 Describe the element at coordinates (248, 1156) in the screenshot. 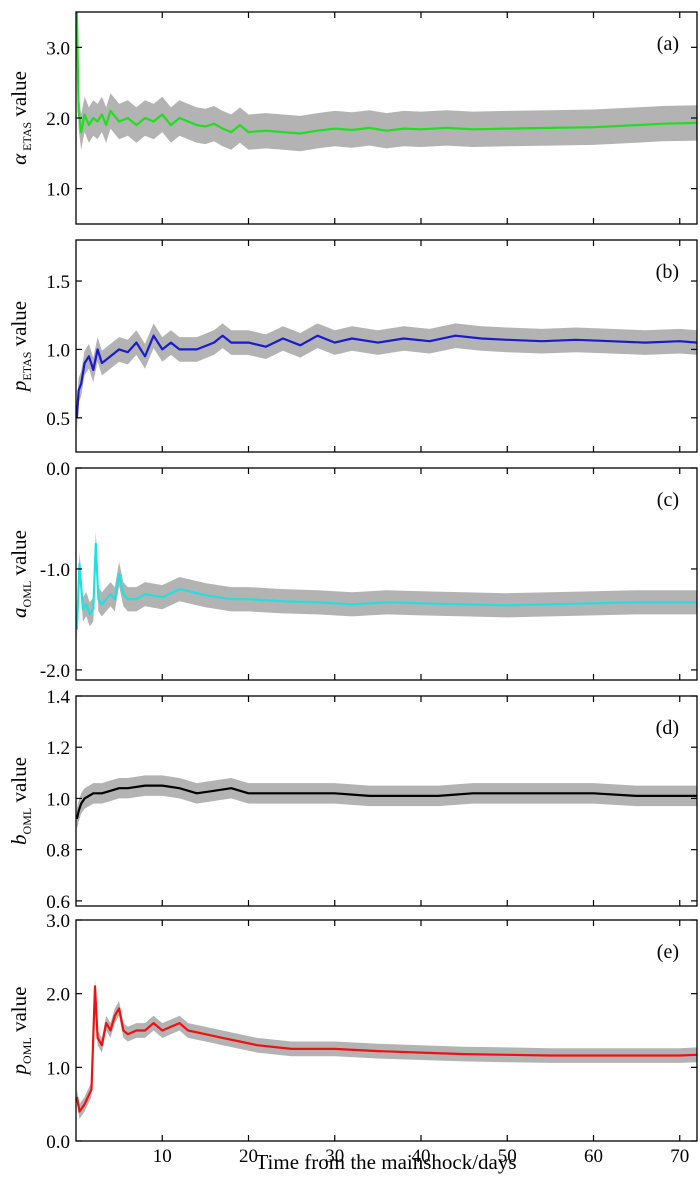

I see `x-tick-label: 20` at that location.